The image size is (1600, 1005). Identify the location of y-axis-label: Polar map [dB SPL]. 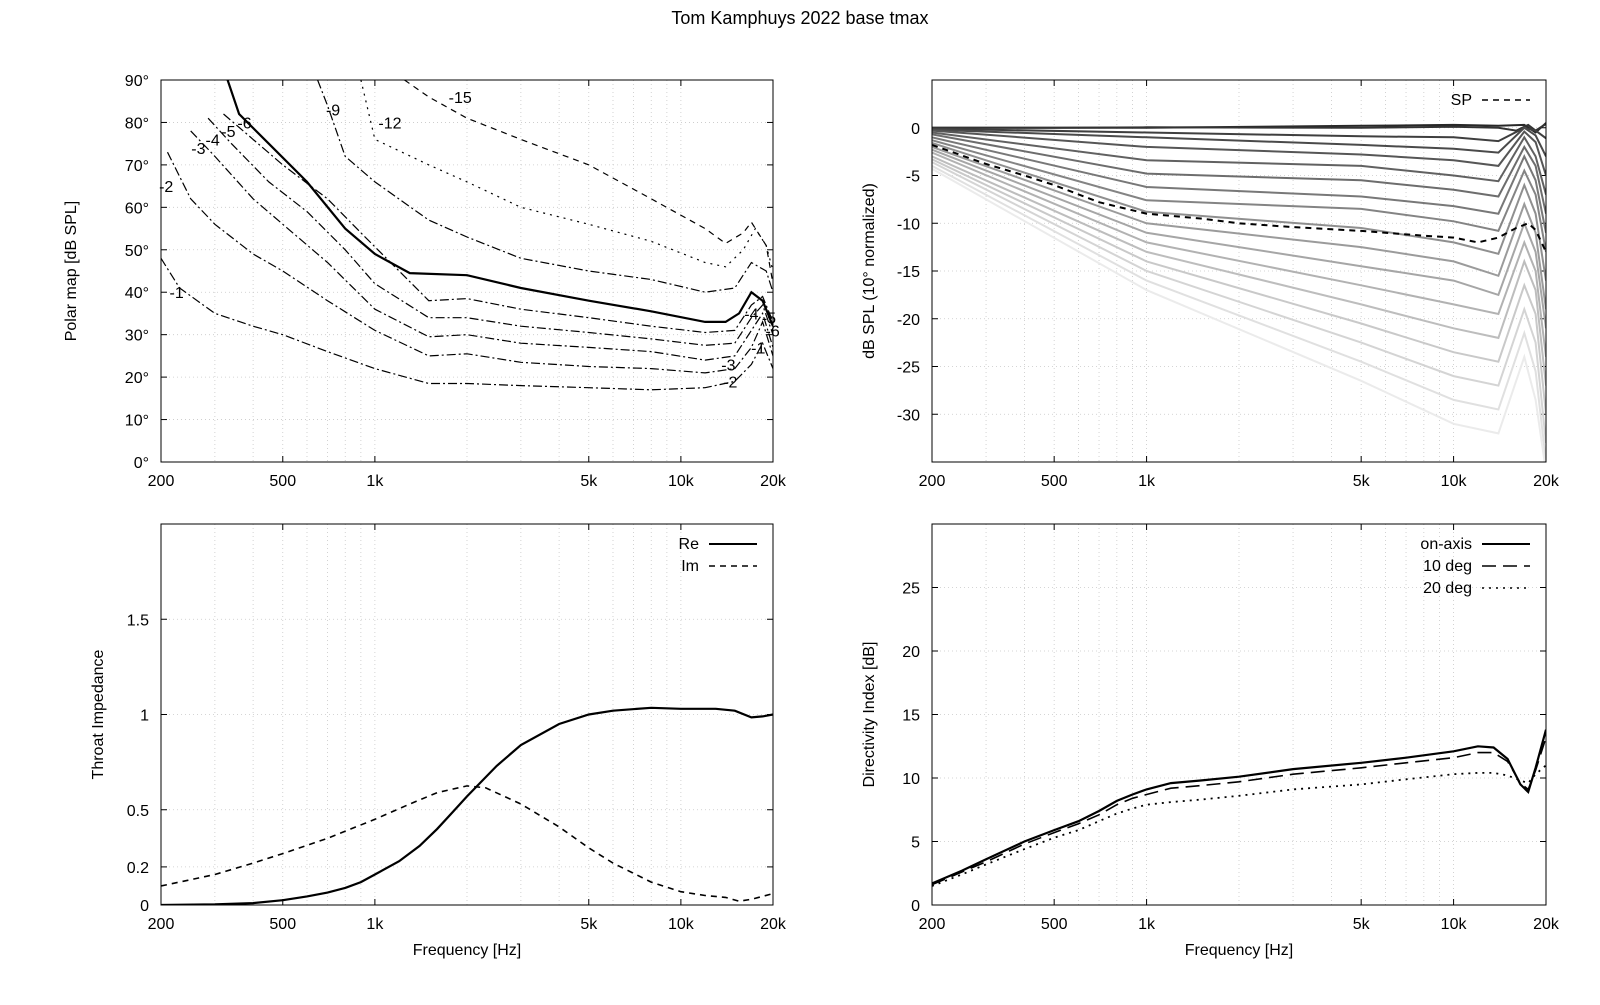
(71, 271).